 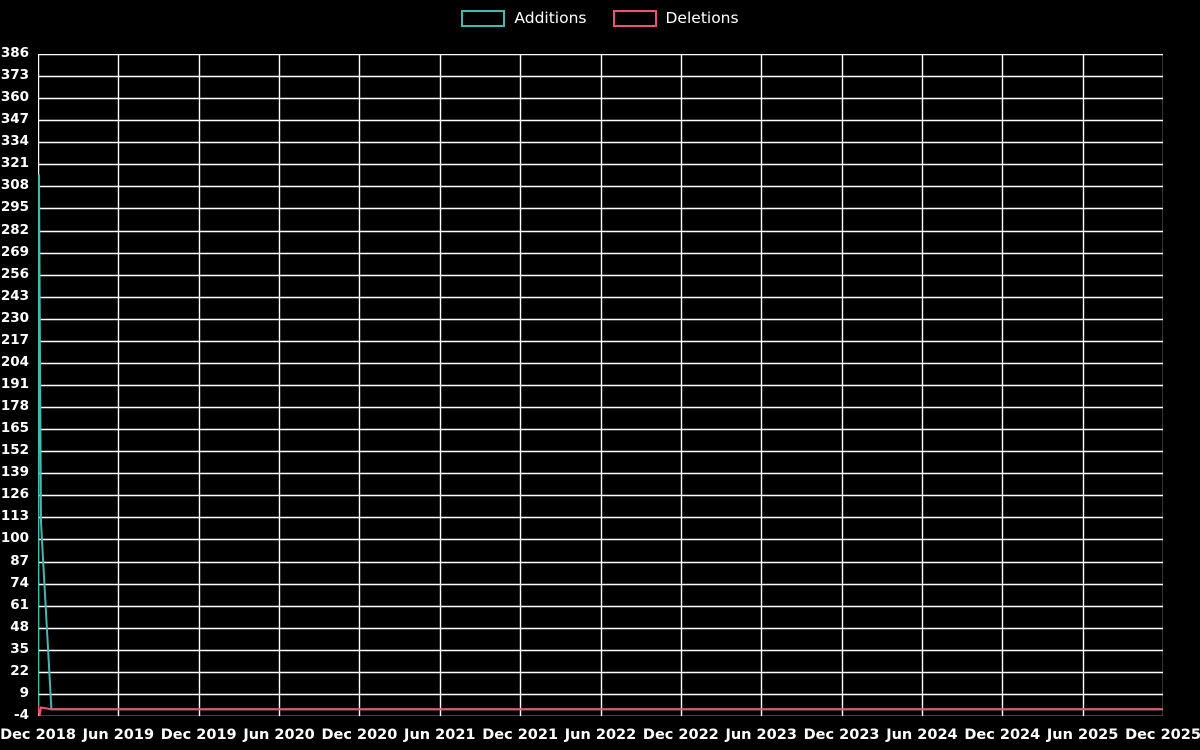 I want to click on y-axis-tick-label: 48, so click(x=19, y=626).